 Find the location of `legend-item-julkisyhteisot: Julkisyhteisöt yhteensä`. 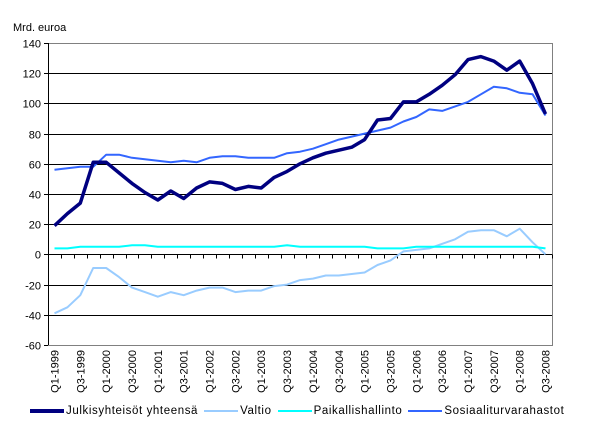

legend-item-julkisyhteisot: Julkisyhteisöt yhteensä is located at coordinates (114, 411).